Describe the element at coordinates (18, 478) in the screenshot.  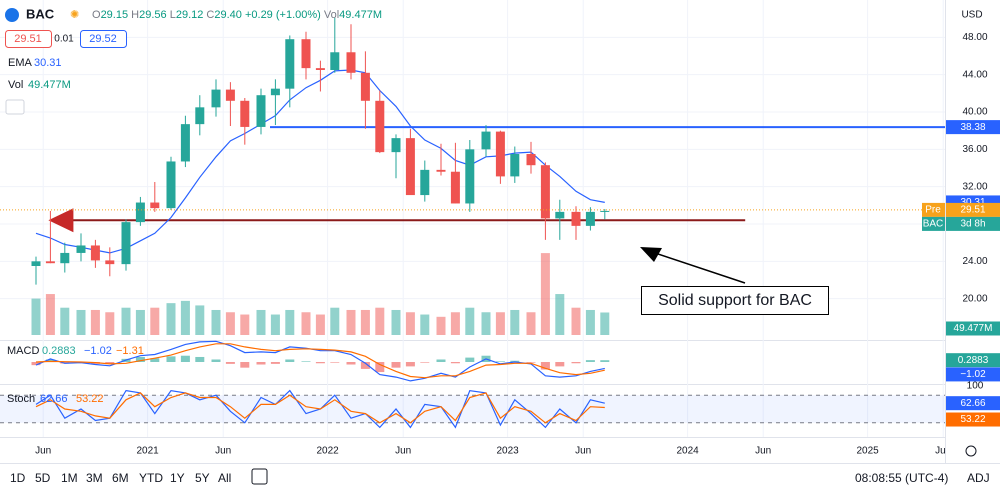
I see `range-button: 1D` at that location.